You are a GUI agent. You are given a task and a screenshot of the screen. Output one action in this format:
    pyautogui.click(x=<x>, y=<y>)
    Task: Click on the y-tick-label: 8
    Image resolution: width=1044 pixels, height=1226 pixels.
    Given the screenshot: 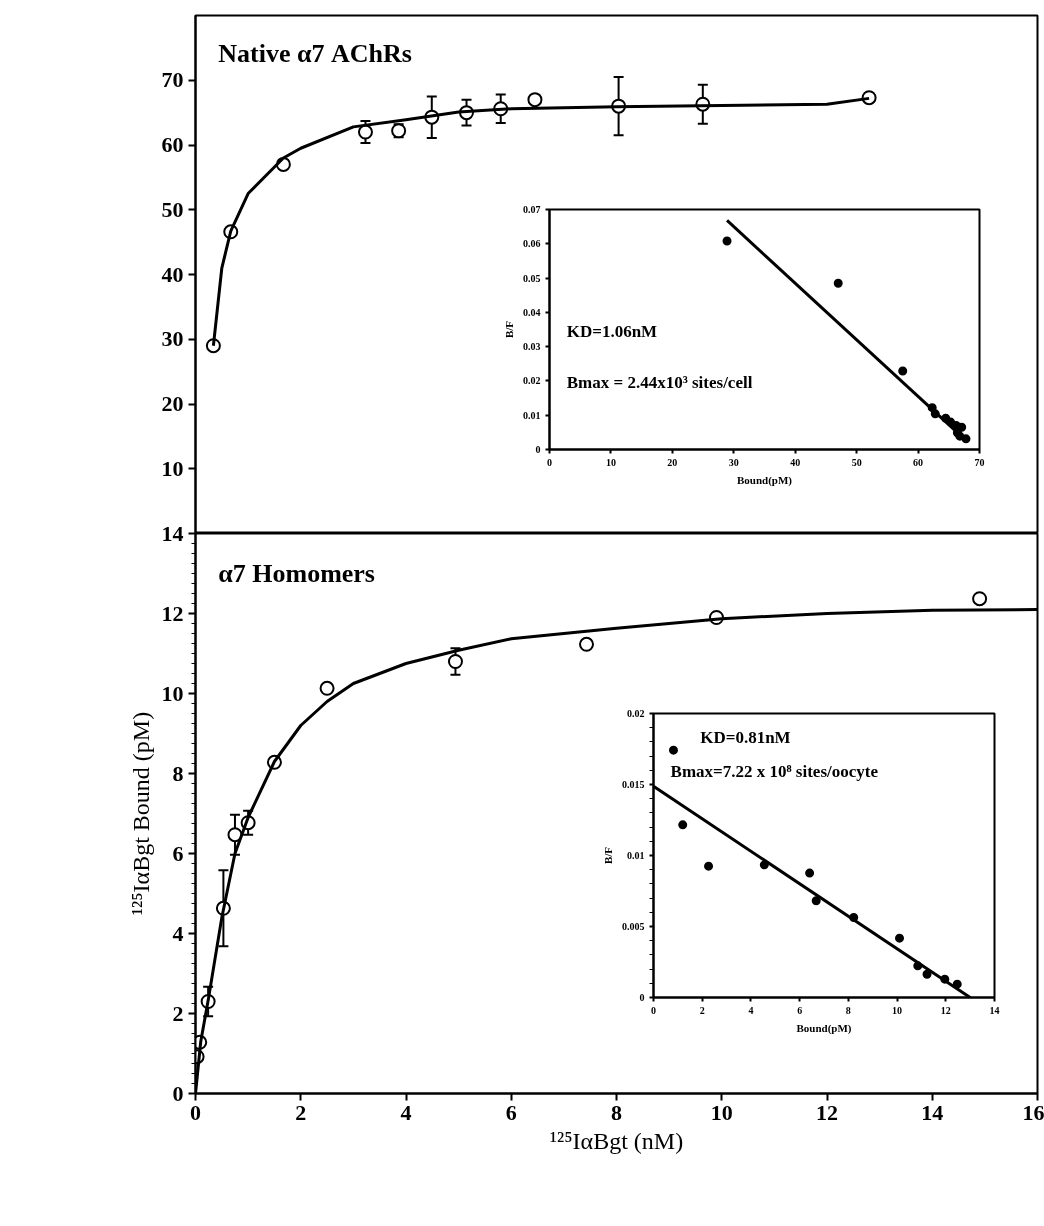 What is the action you would take?
    pyautogui.click(x=178, y=773)
    